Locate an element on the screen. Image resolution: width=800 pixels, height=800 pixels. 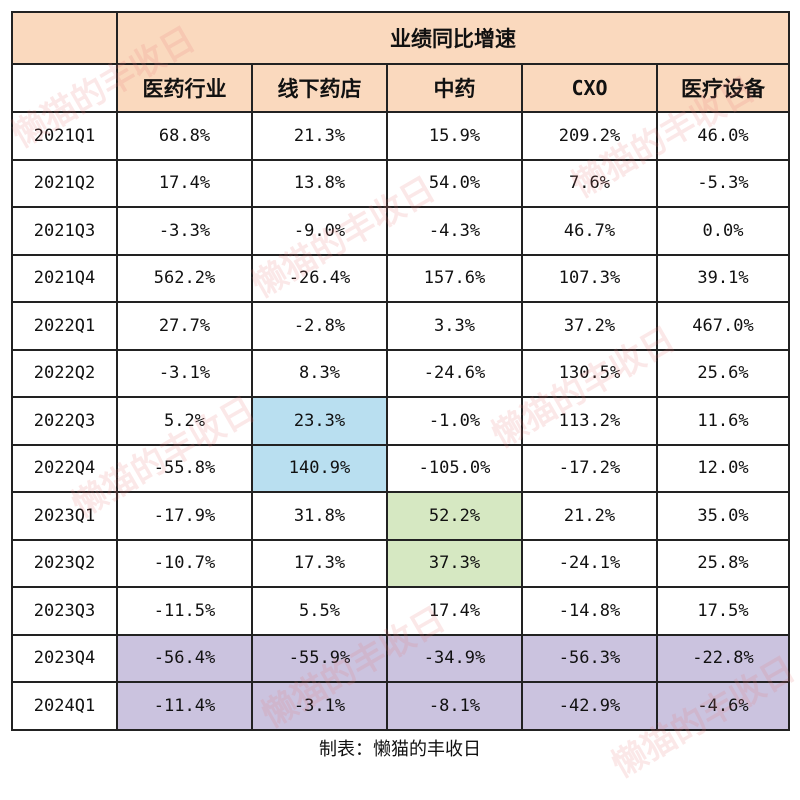
value-cell: -42.9% is located at coordinates (589, 706).